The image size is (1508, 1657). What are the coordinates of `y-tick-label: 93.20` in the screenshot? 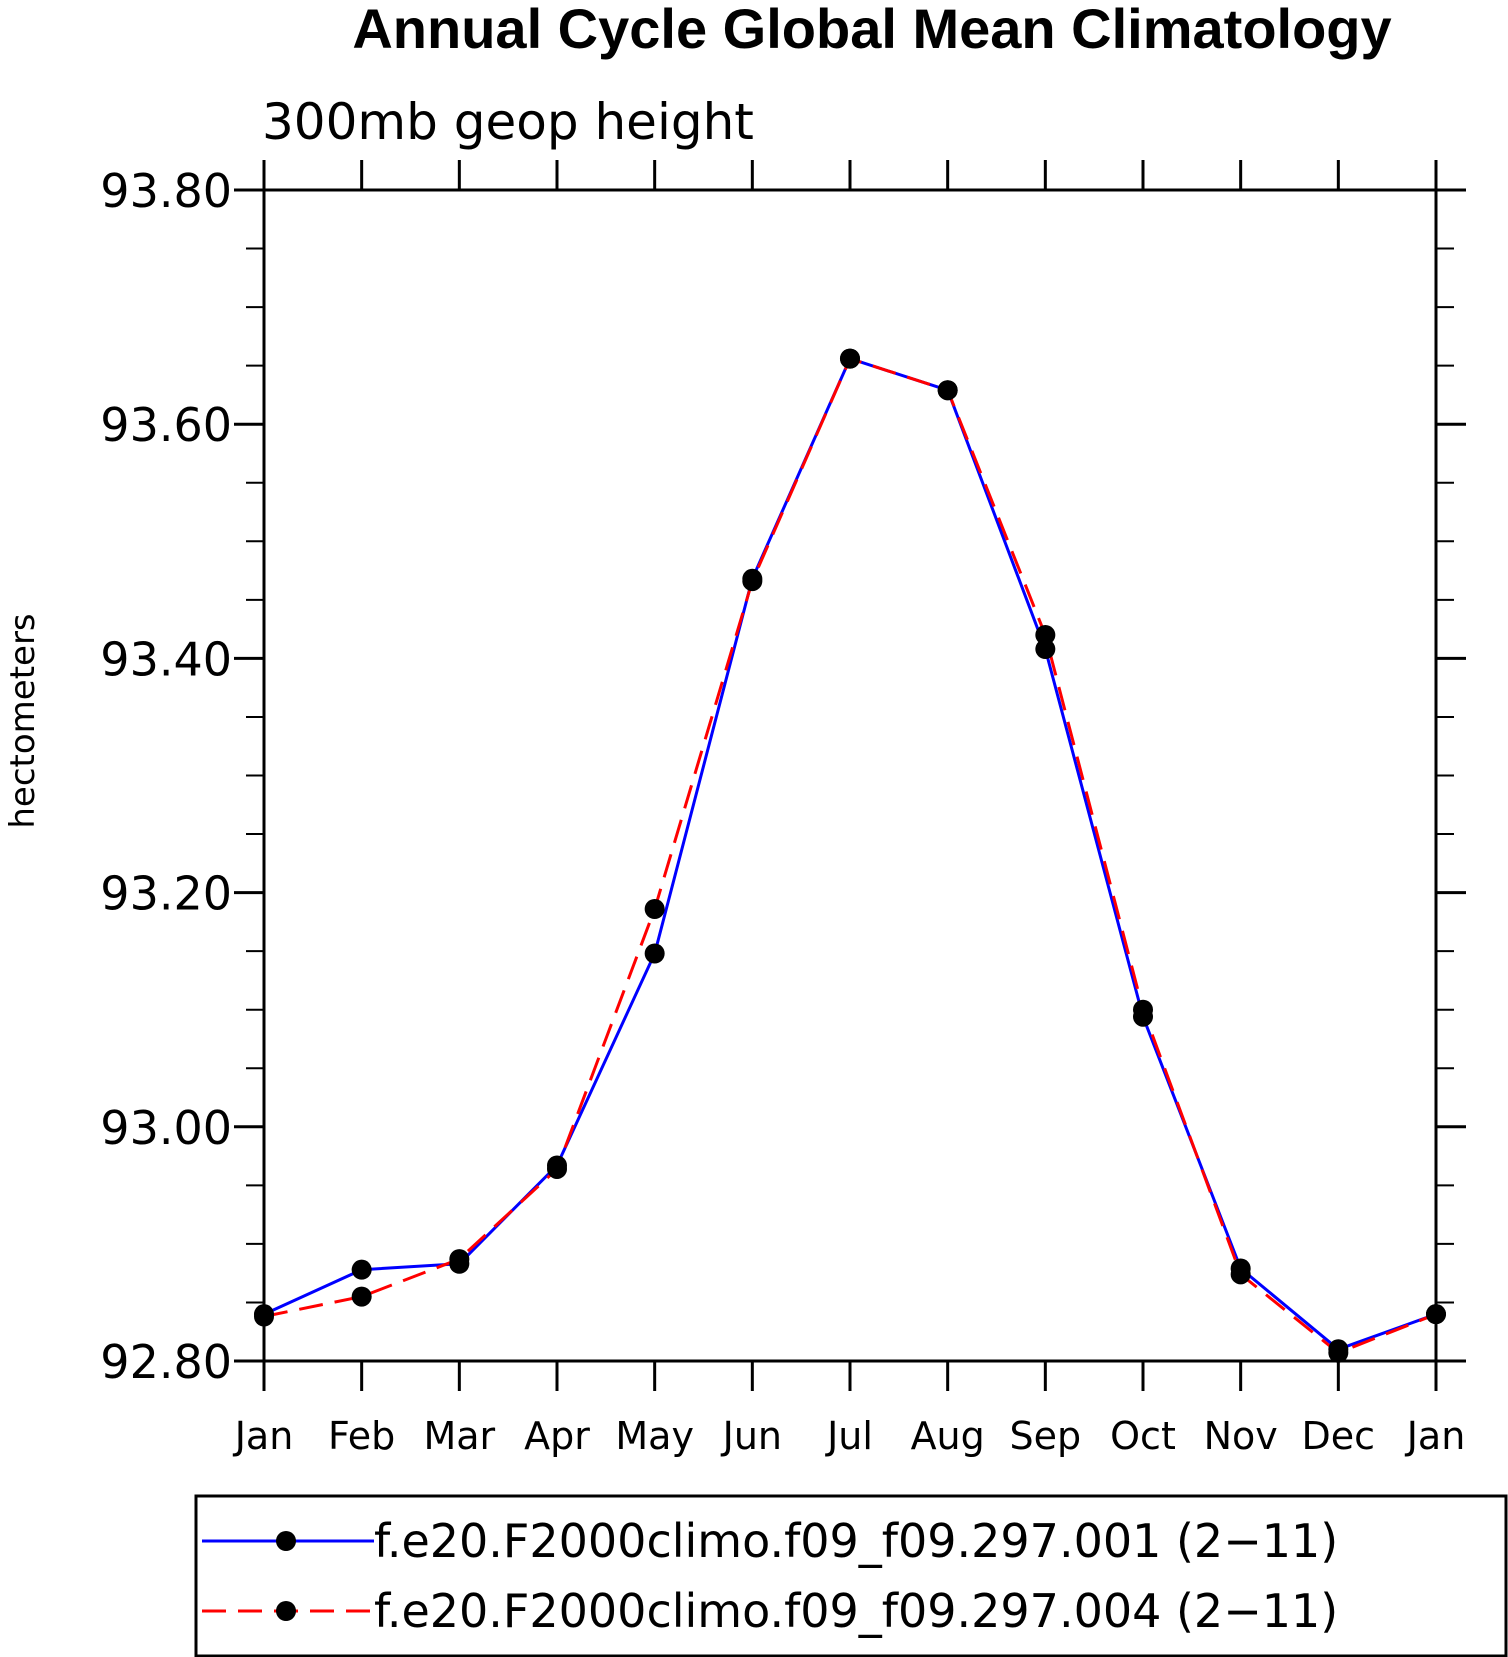 It's located at (166, 894).